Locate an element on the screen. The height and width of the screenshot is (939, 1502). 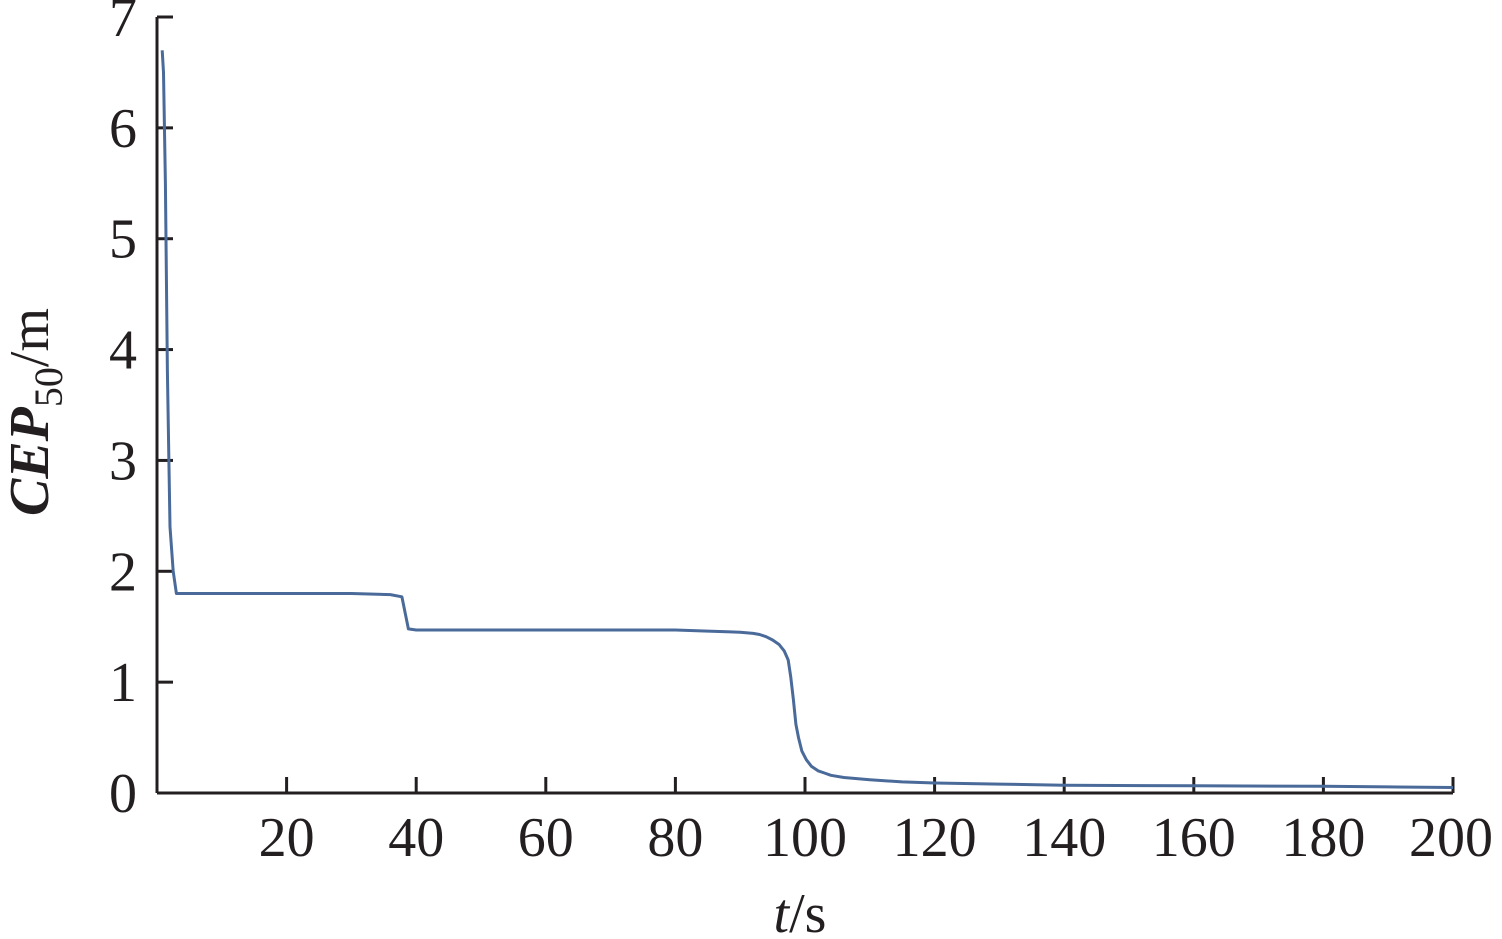
y-axis-title: CEP50/m is located at coordinates (35, 412).